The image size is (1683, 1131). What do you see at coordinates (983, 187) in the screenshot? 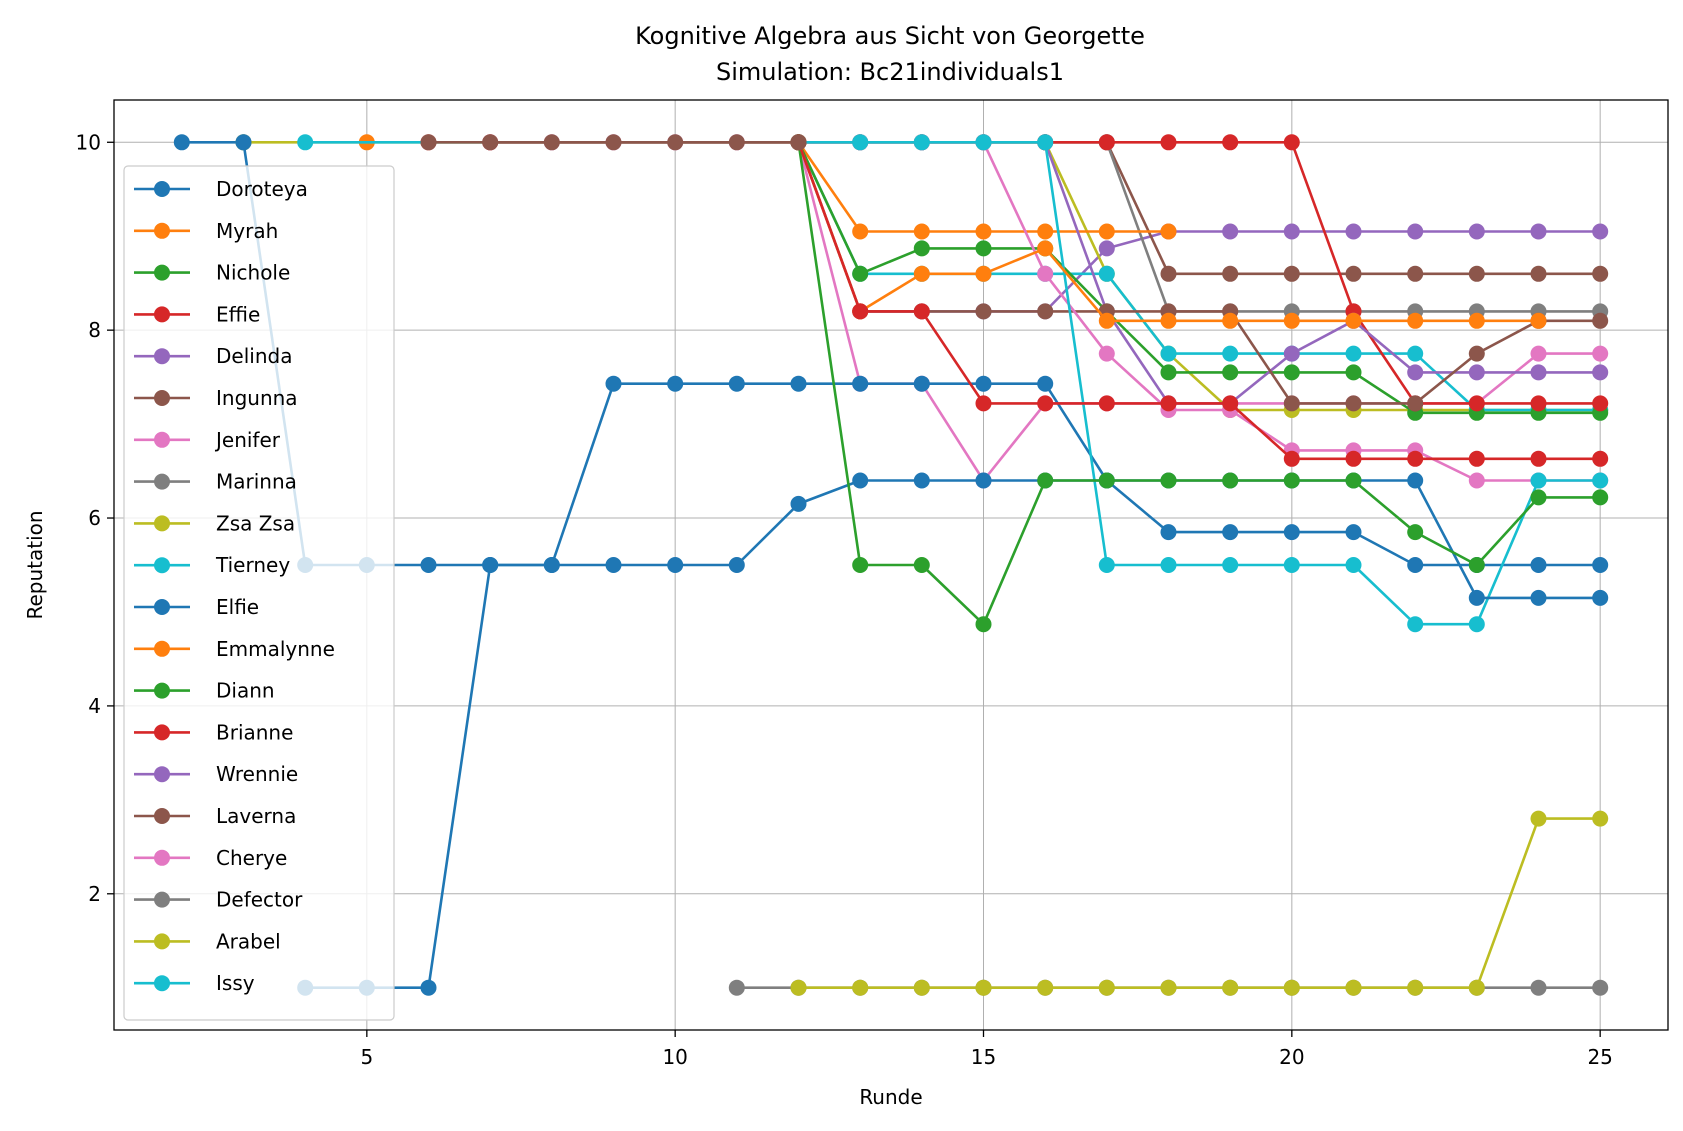
I see `series-emmalynne` at bounding box center [983, 187].